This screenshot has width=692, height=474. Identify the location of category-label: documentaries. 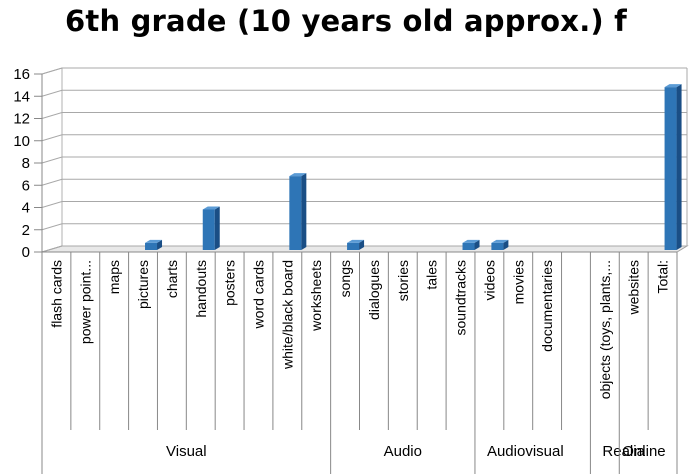
(547, 306).